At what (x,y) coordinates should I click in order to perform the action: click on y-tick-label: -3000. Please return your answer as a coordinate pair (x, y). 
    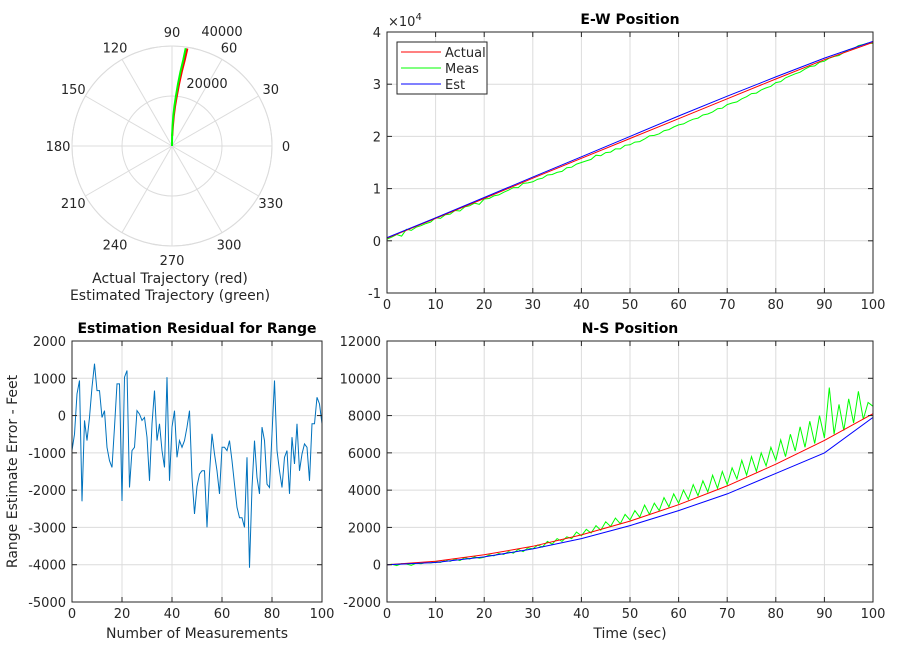
    Looking at the image, I should click on (47, 528).